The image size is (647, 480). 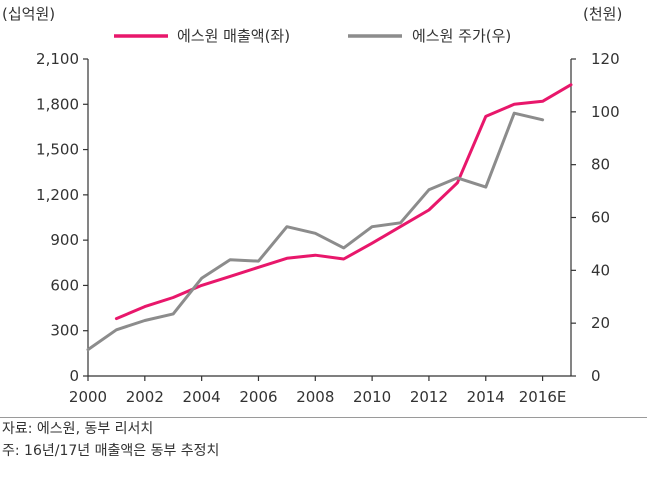 What do you see at coordinates (74, 376) in the screenshot?
I see `left-tick-label: 0` at bounding box center [74, 376].